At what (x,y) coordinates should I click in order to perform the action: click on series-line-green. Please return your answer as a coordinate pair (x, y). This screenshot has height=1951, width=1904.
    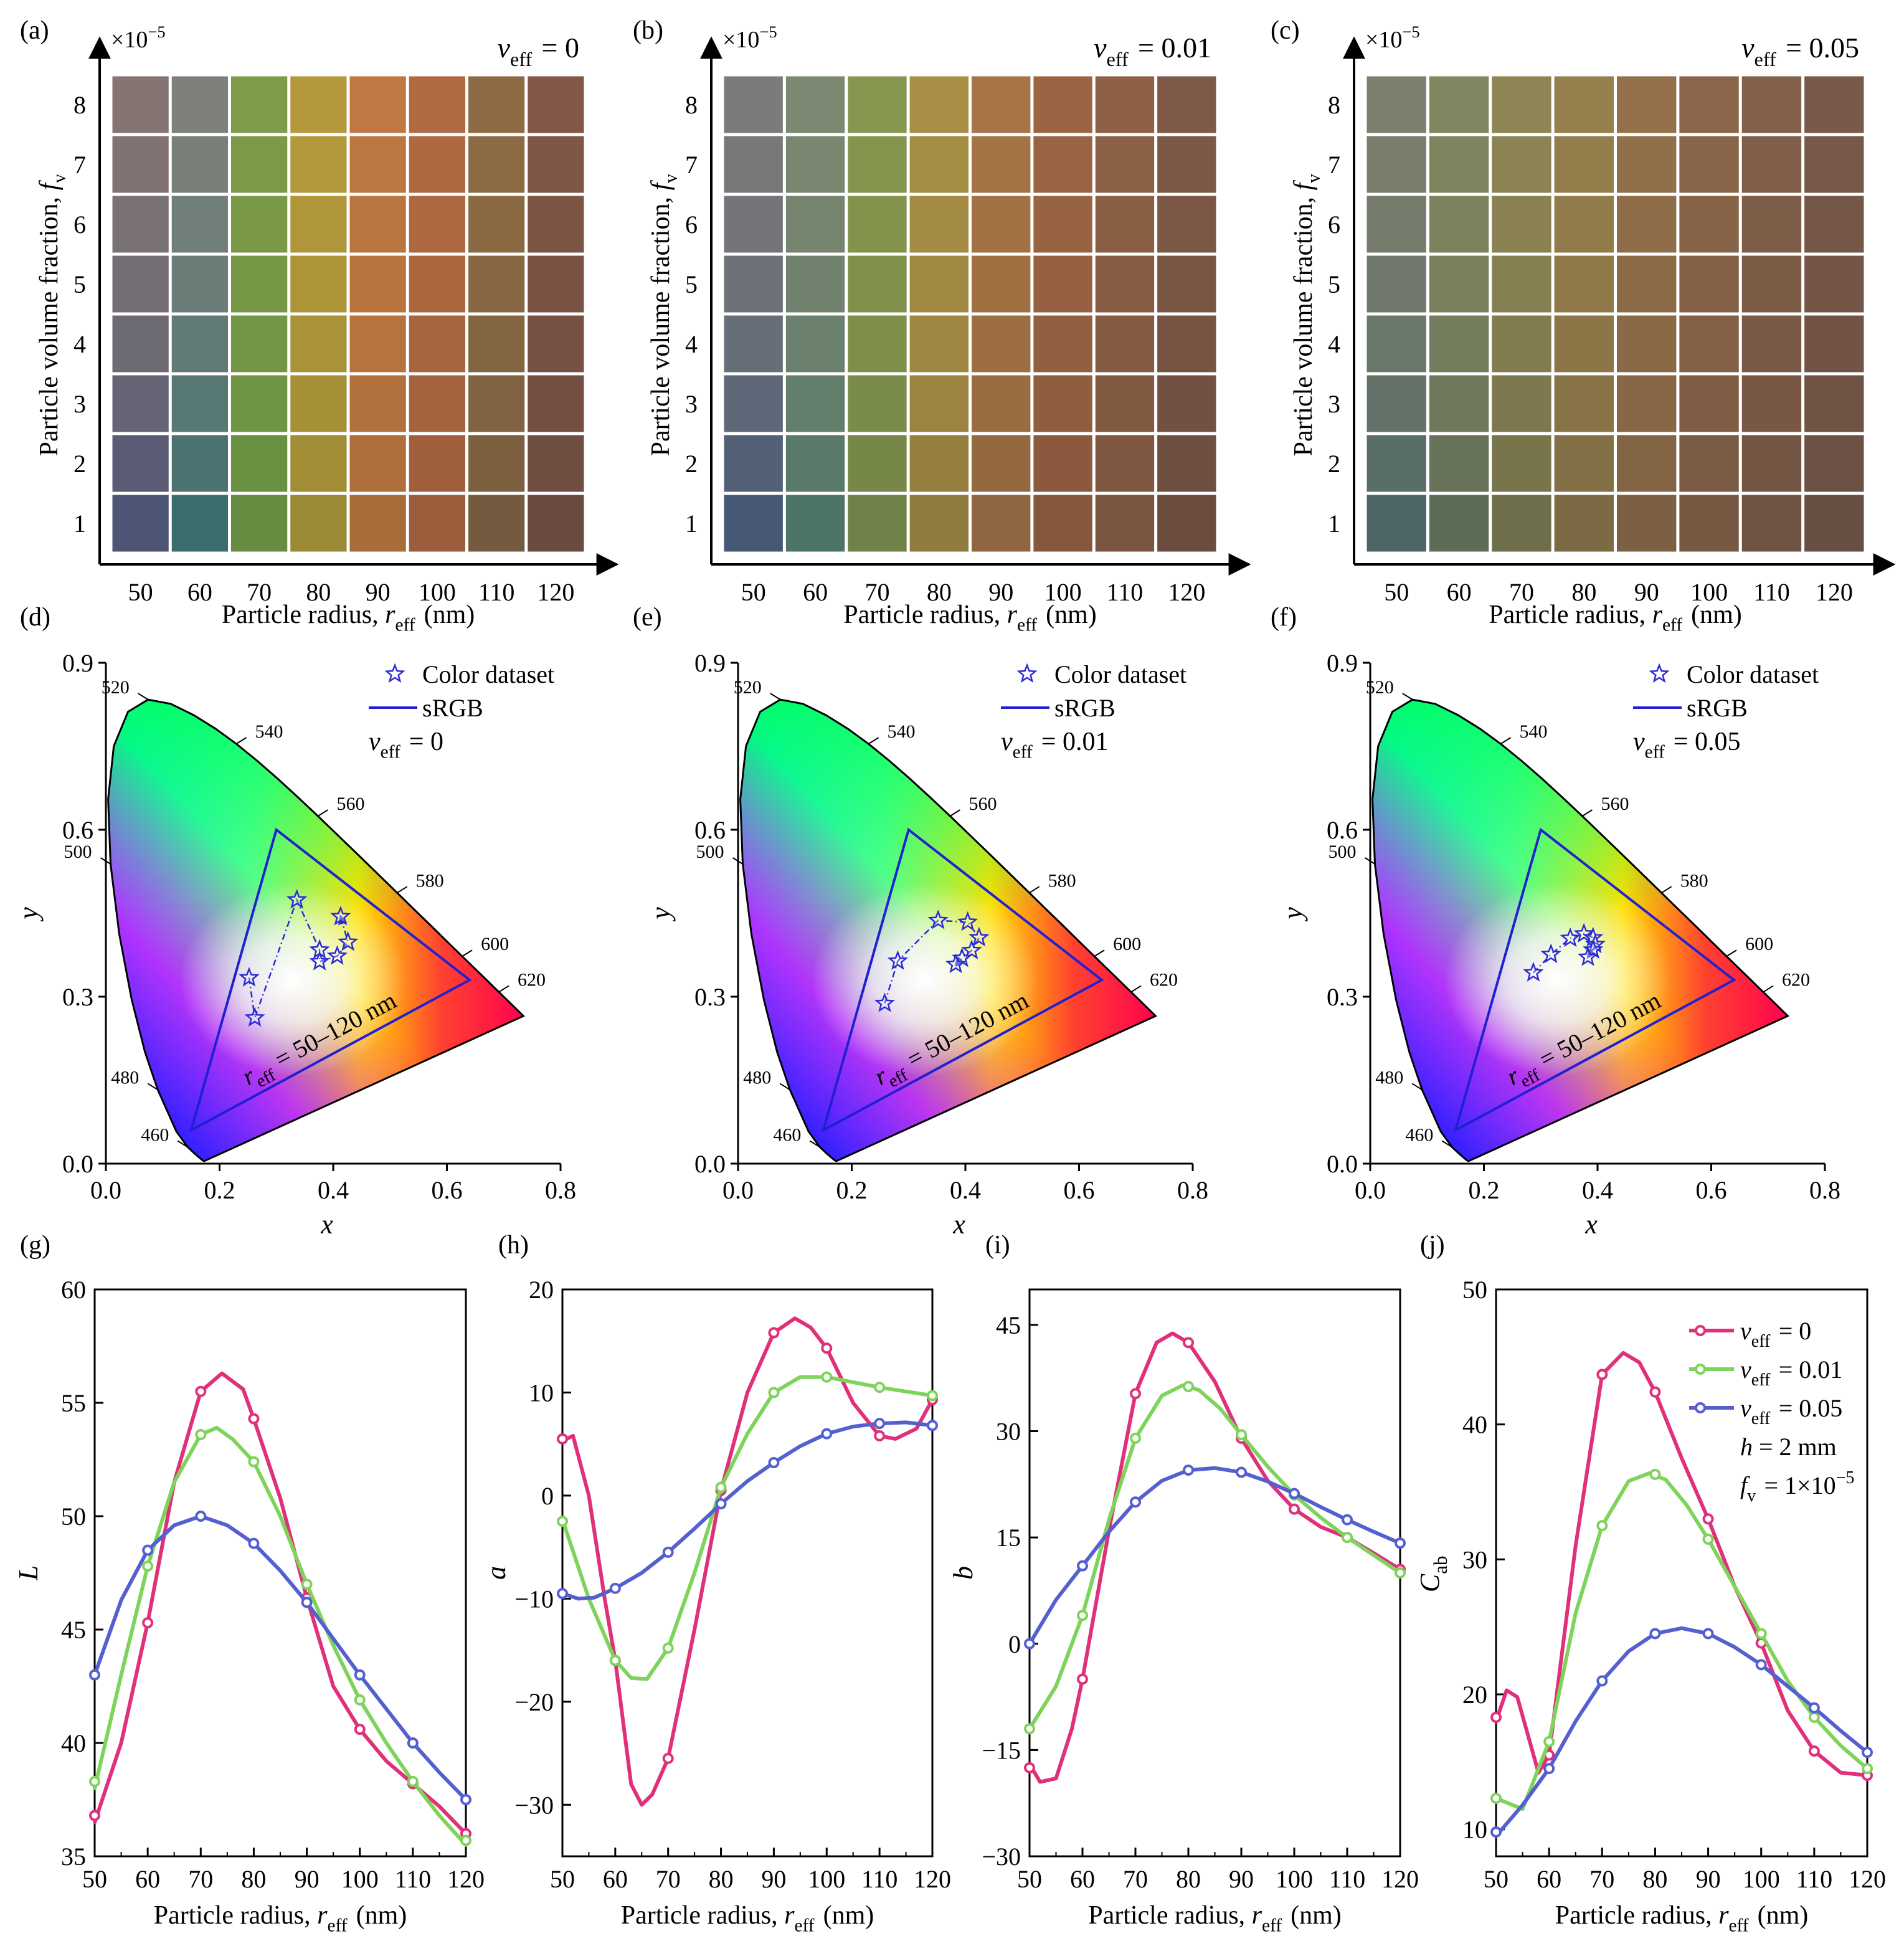
    Looking at the image, I should click on (280, 1636).